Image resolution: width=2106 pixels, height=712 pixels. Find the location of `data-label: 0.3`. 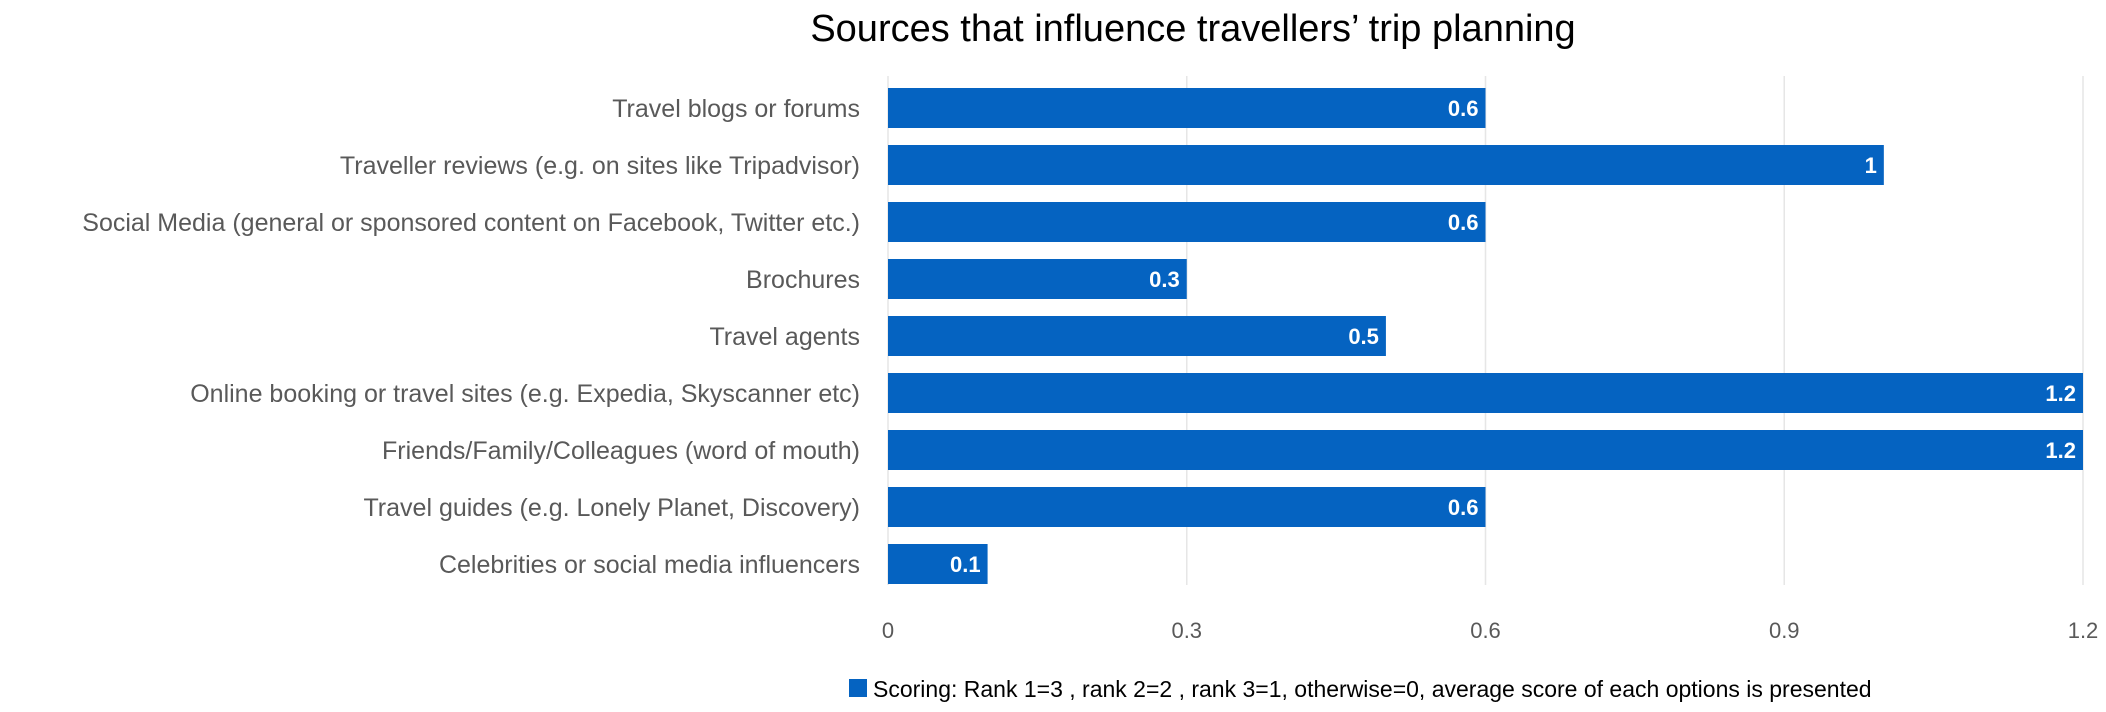

data-label: 0.3 is located at coordinates (1164, 279).